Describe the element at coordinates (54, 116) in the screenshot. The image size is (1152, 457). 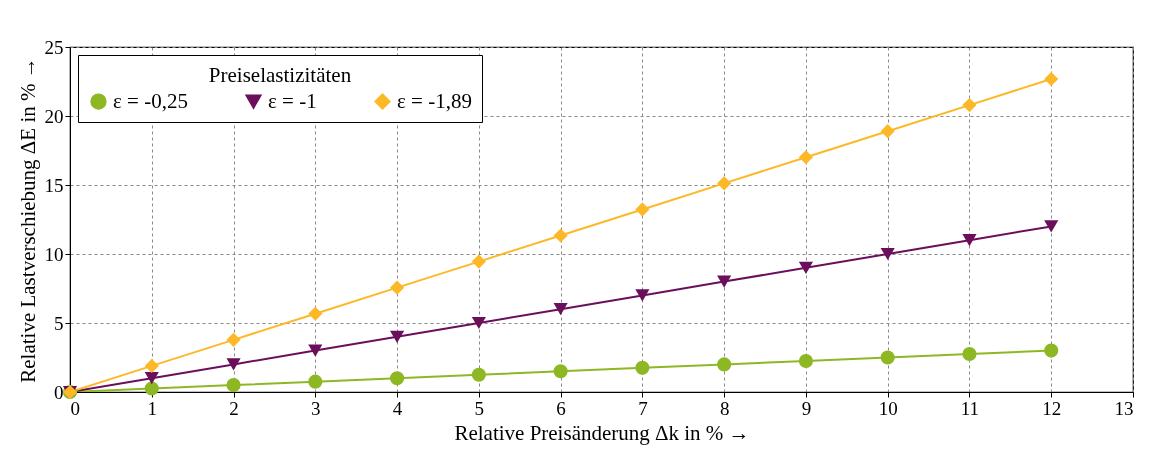
I see `y-tick-label: 20` at that location.